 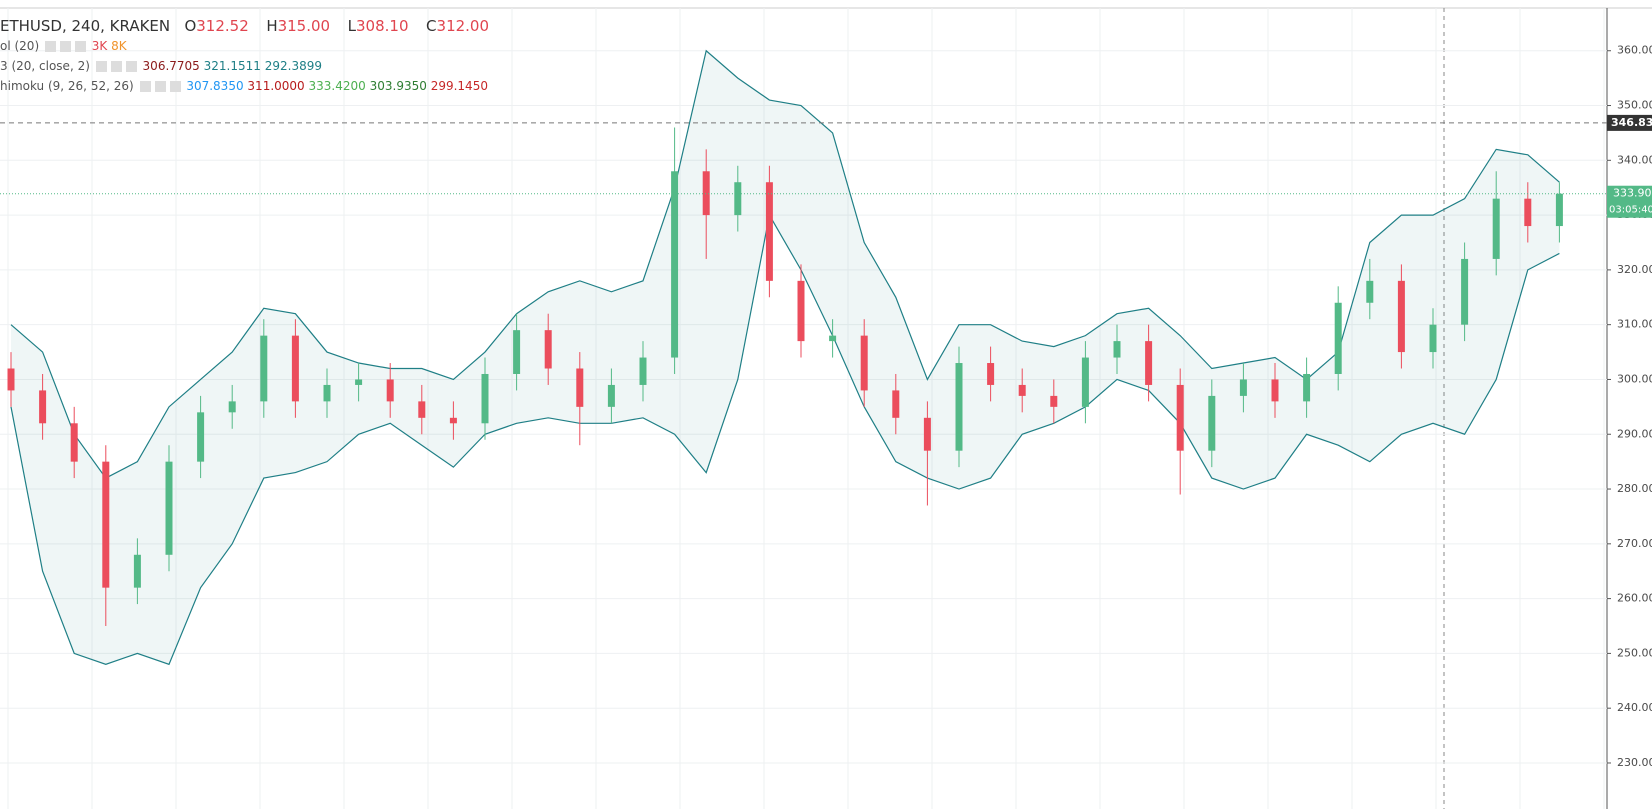 What do you see at coordinates (1634, 324) in the screenshot?
I see `y-tick-label: 310.00` at bounding box center [1634, 324].